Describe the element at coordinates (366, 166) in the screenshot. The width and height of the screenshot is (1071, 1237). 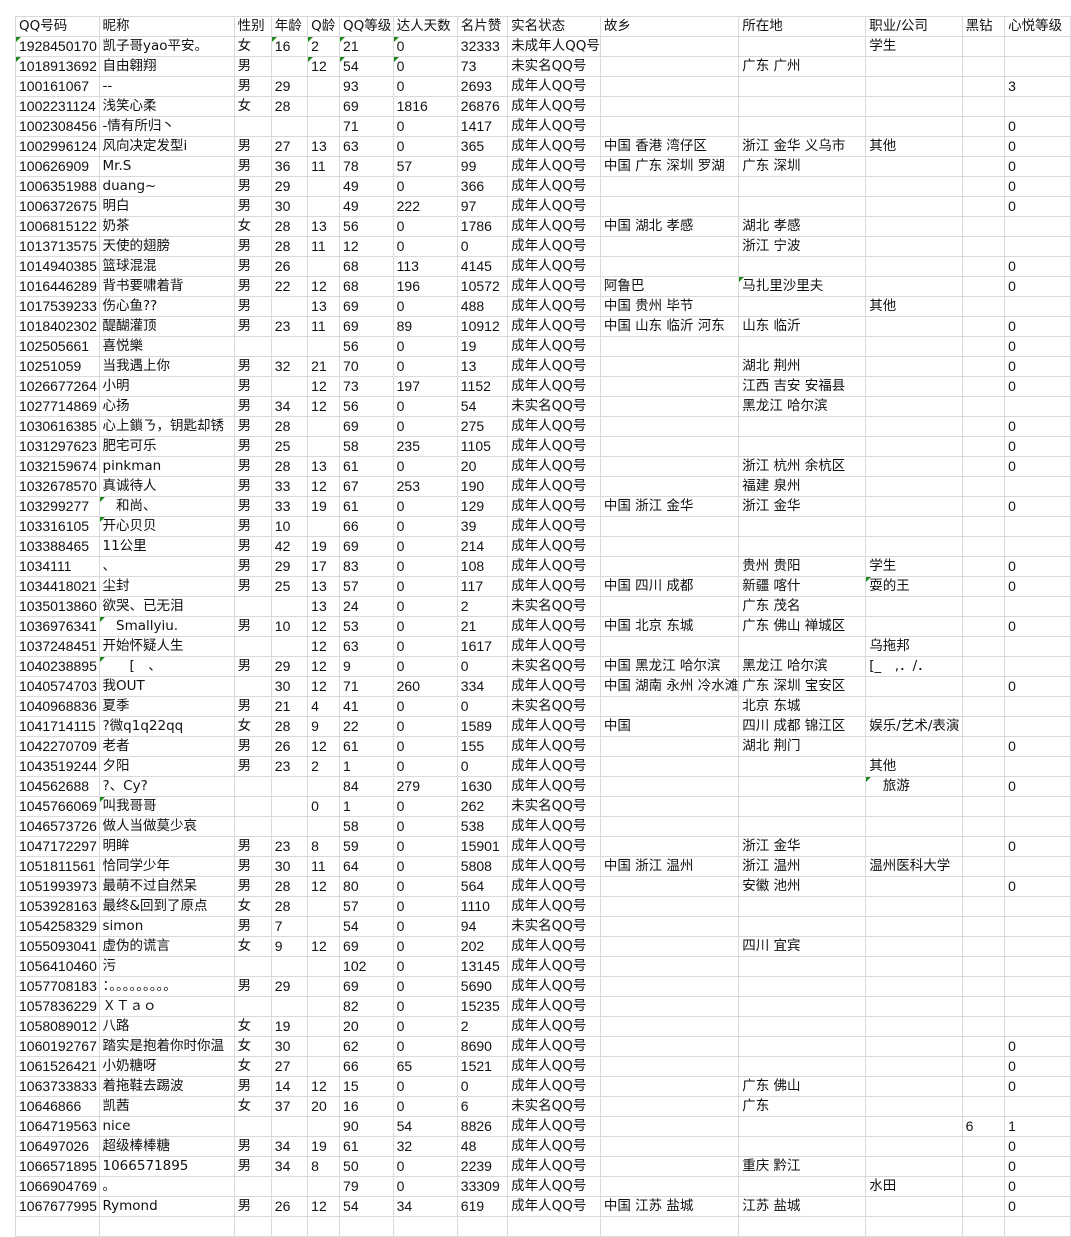
I see `cell-qq-level: 78` at that location.